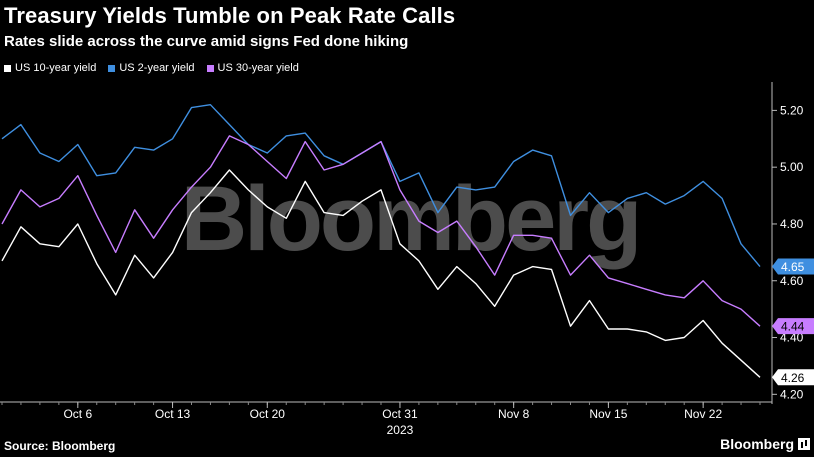 Image resolution: width=814 pixels, height=457 pixels. I want to click on bar-chart-icon, so click(804, 444).